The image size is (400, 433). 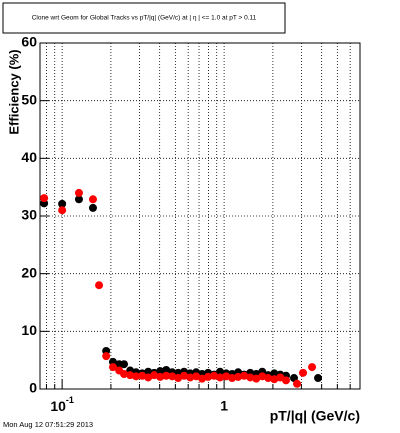 I want to click on x-tick-label: 10-1, so click(x=62, y=404).